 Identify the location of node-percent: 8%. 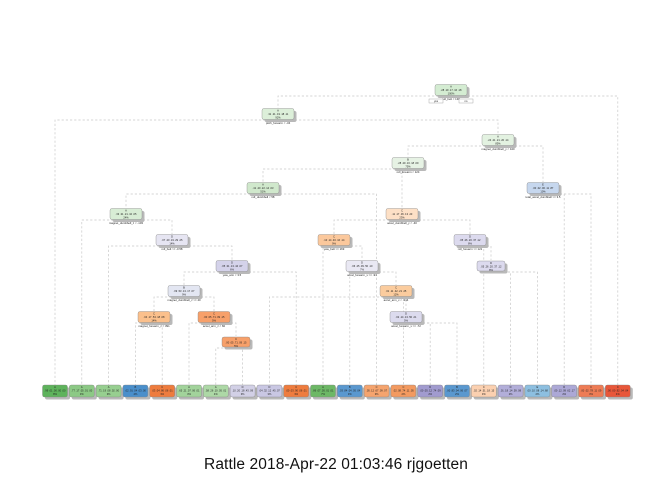
(491, 270).